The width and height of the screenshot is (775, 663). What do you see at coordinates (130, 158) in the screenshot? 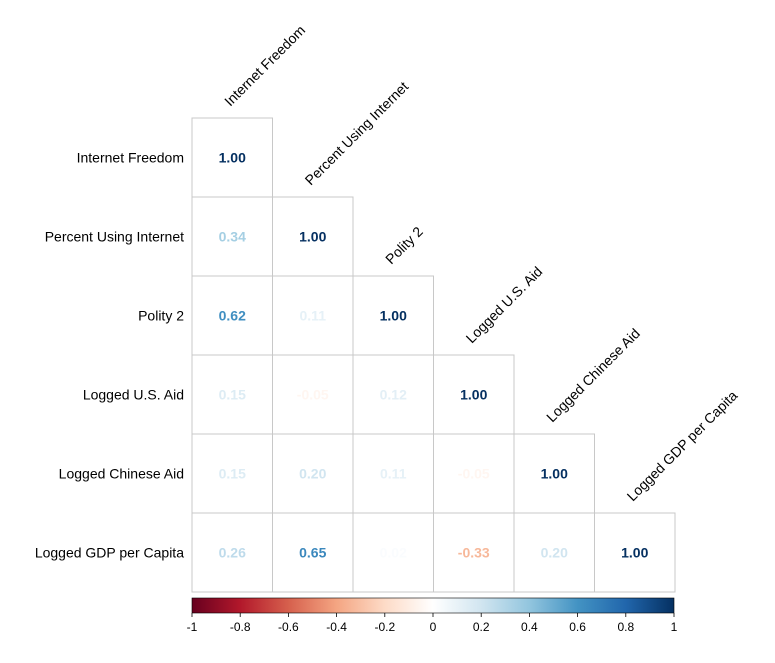
I see `row-label: Internet Freedom` at bounding box center [130, 158].